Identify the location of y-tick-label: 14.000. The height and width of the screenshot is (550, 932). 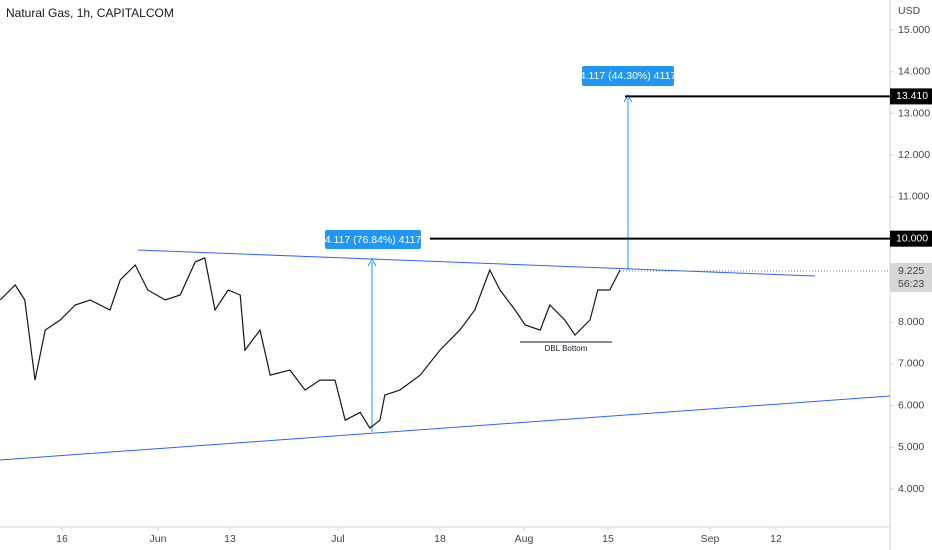
(914, 72).